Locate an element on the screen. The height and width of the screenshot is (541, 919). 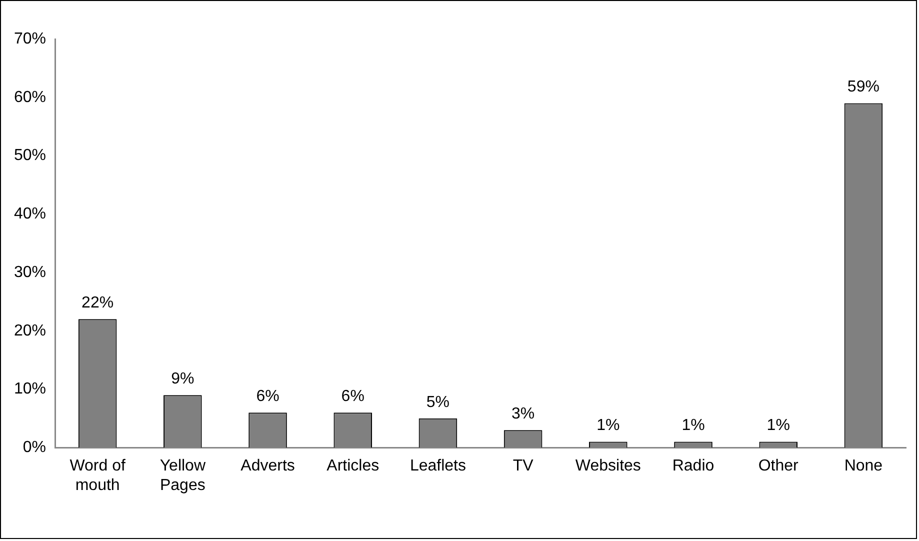
y-tick-label: 0% is located at coordinates (34, 447).